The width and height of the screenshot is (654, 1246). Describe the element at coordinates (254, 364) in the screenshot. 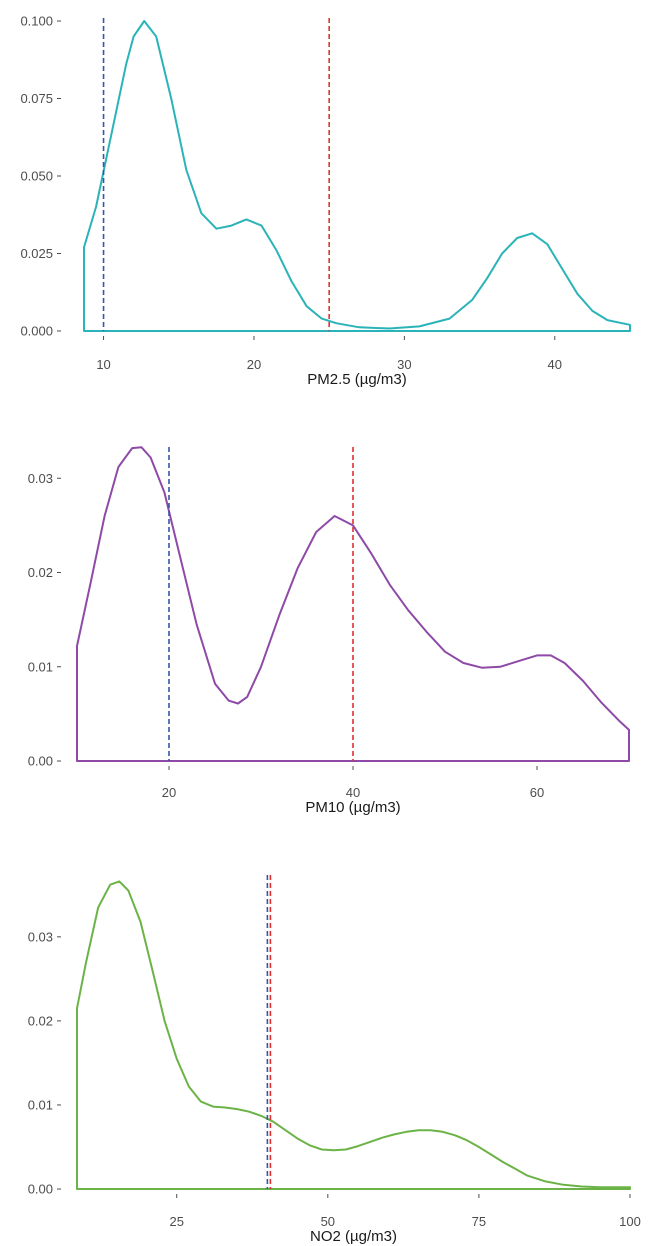

I see `pm25-x-tick-label: 20` at that location.